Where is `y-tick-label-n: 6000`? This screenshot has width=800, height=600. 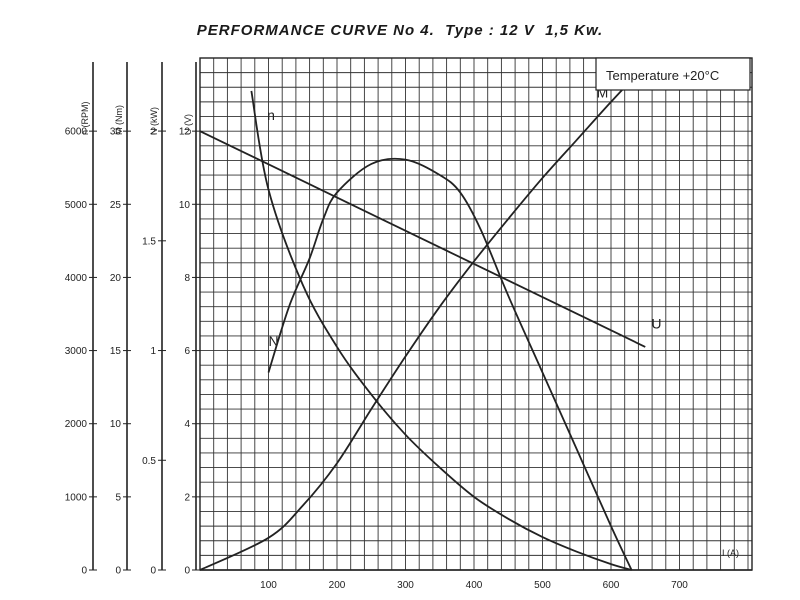 y-tick-label-n: 6000 is located at coordinates (76, 132).